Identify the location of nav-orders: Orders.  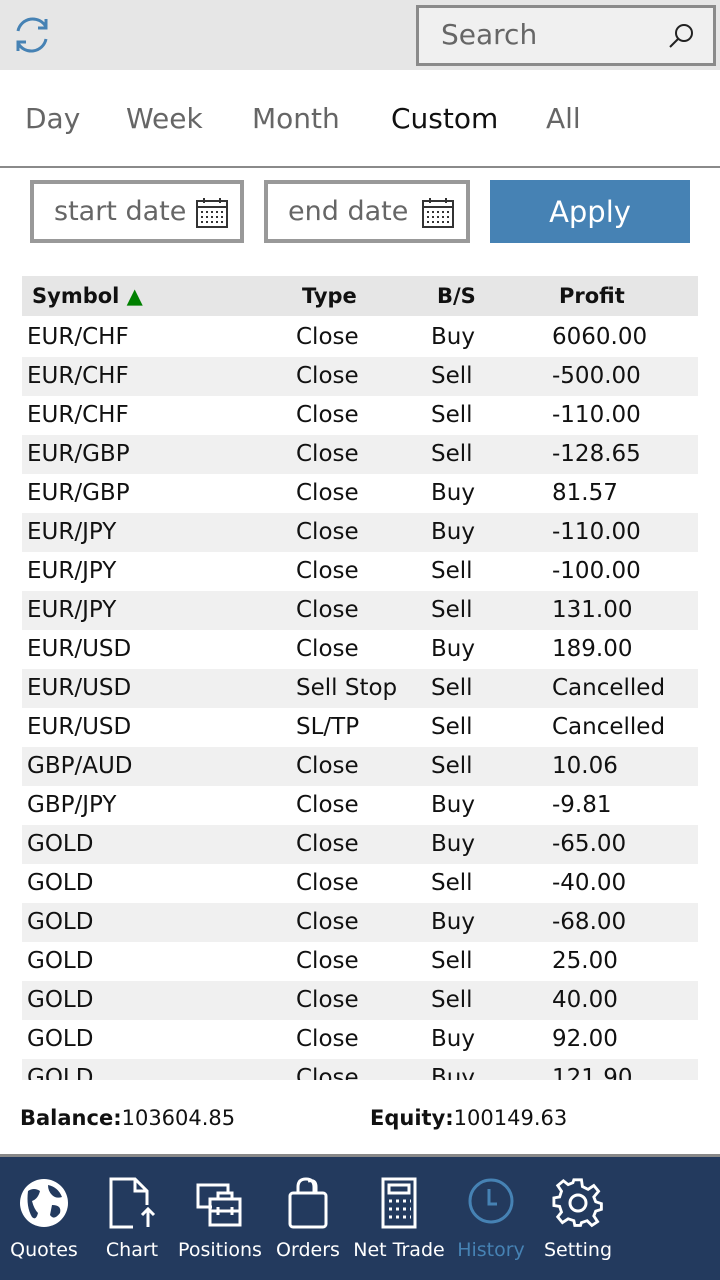
(308, 1218).